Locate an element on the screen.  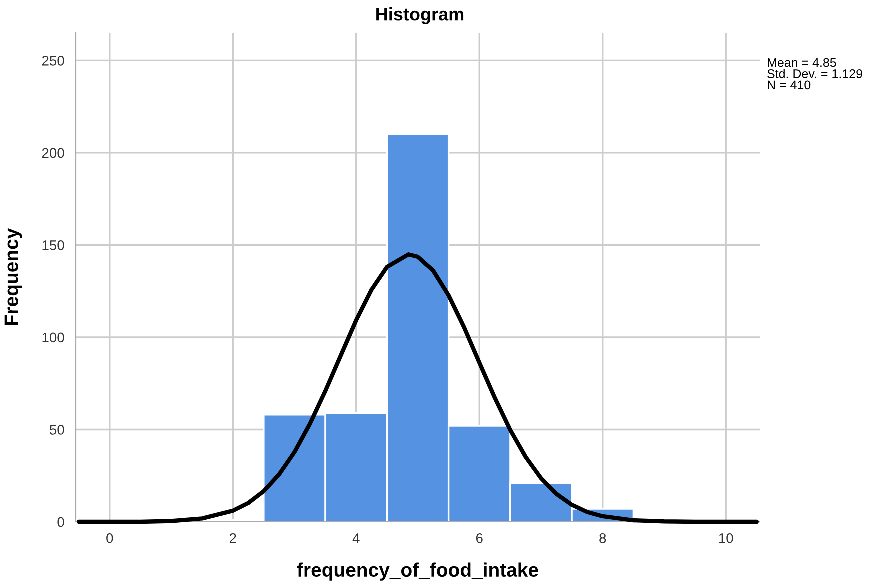
text: Mean = 4.85 Std. Dev. = 1.129 N = 410 is located at coordinates (815, 74).